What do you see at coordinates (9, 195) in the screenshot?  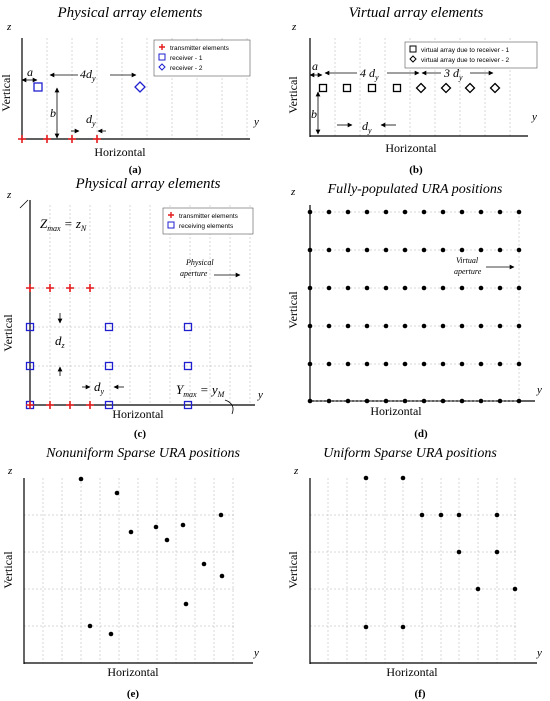 I see `panel-c-z-label: z` at bounding box center [9, 195].